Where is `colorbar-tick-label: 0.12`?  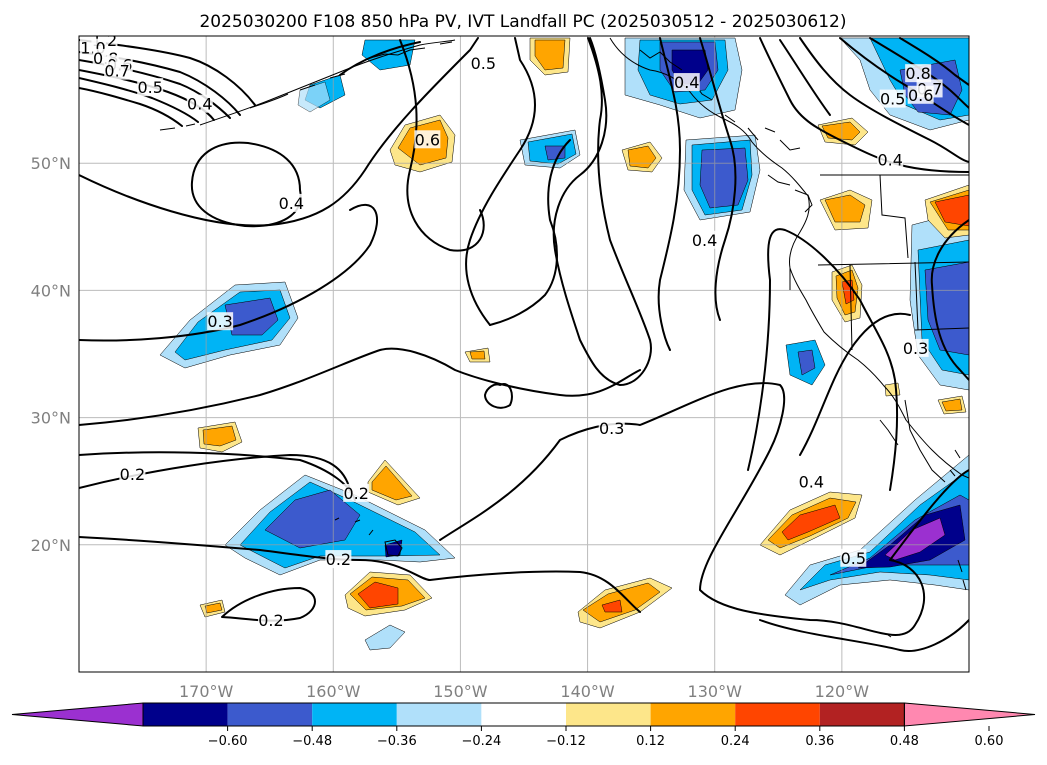
colorbar-tick-label: 0.12 is located at coordinates (650, 741).